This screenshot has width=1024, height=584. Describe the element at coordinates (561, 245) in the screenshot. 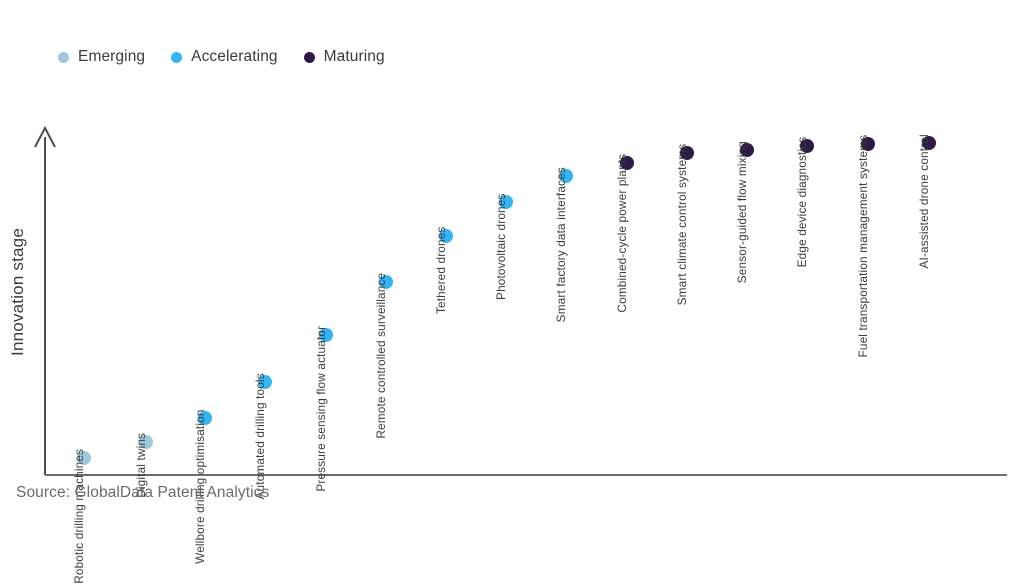

I see `data-point-label: Smart factory data interfaces` at that location.